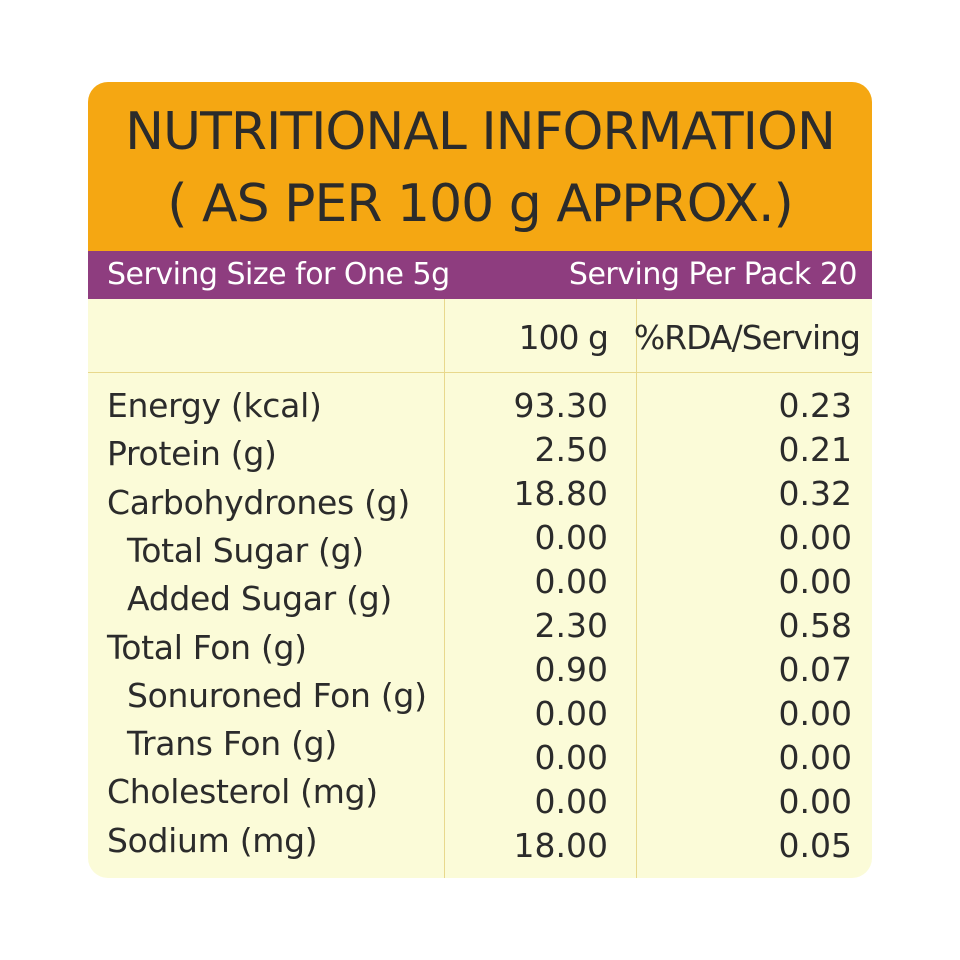 This screenshot has width=960, height=960. Describe the element at coordinates (258, 502) in the screenshot. I see `nutrient-name: Carbohydrones (g)` at that location.